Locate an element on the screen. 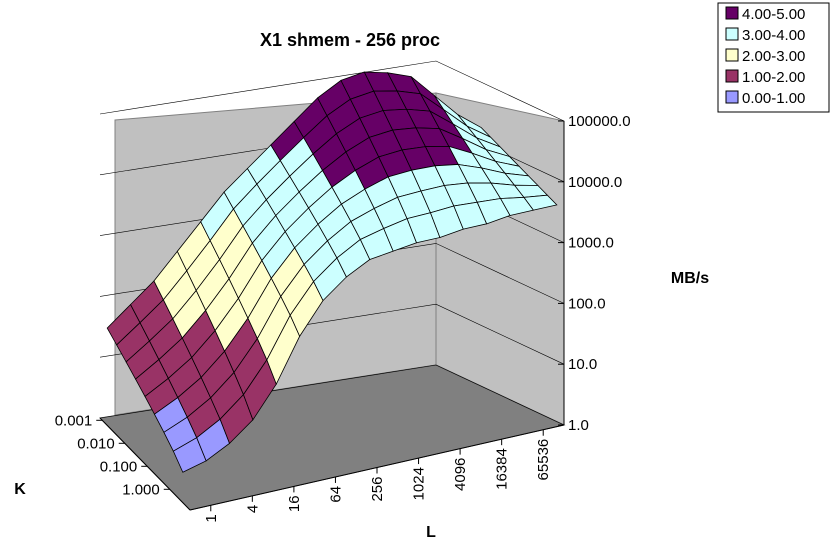 Image resolution: width=832 pixels, height=544 pixels. y-axis-line is located at coordinates (145, 464).